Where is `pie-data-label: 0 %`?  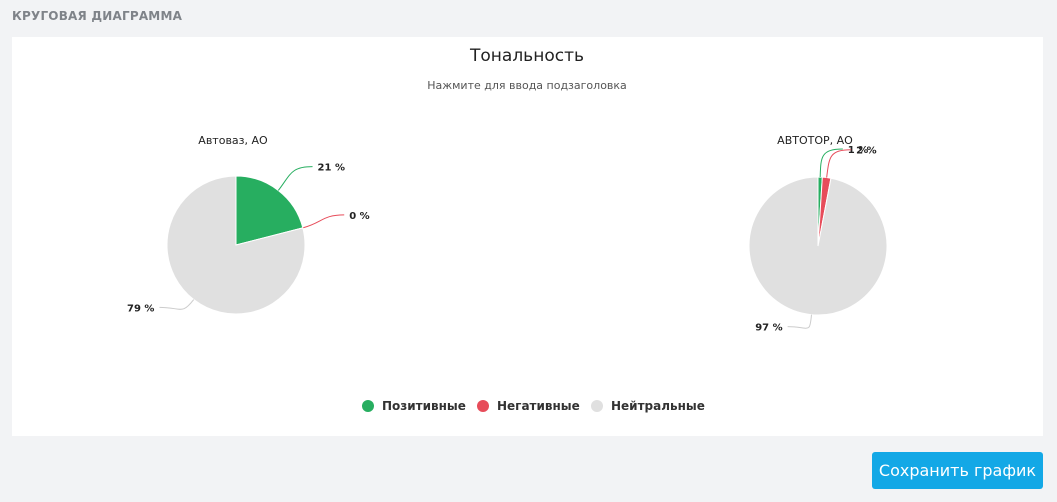 pie-data-label: 0 % is located at coordinates (359, 216).